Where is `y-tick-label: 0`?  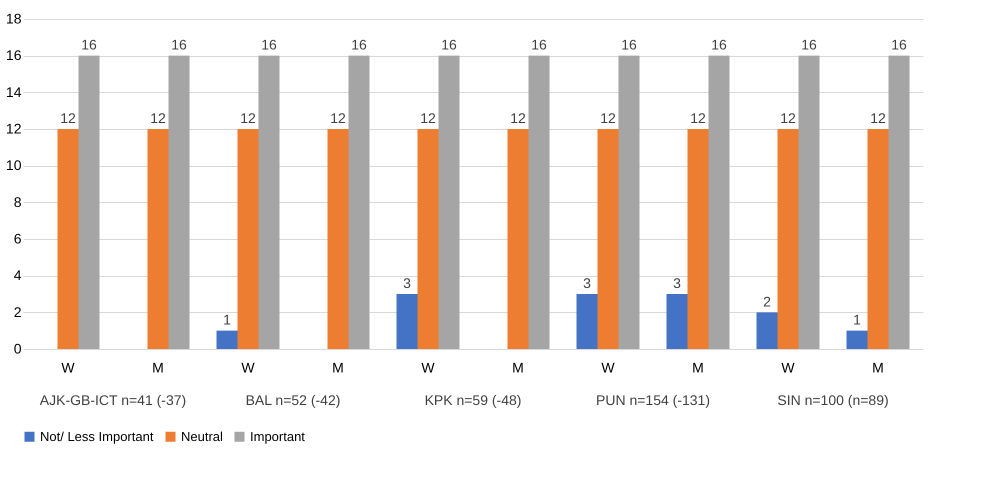
y-tick-label: 0 is located at coordinates (18, 348).